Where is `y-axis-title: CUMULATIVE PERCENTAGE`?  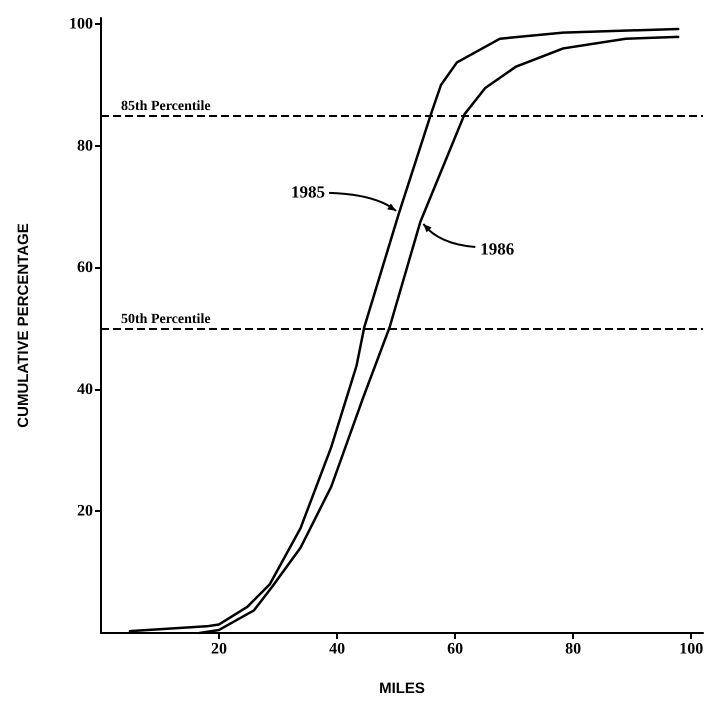
y-axis-title: CUMULATIVE PERCENTAGE is located at coordinates (23, 325).